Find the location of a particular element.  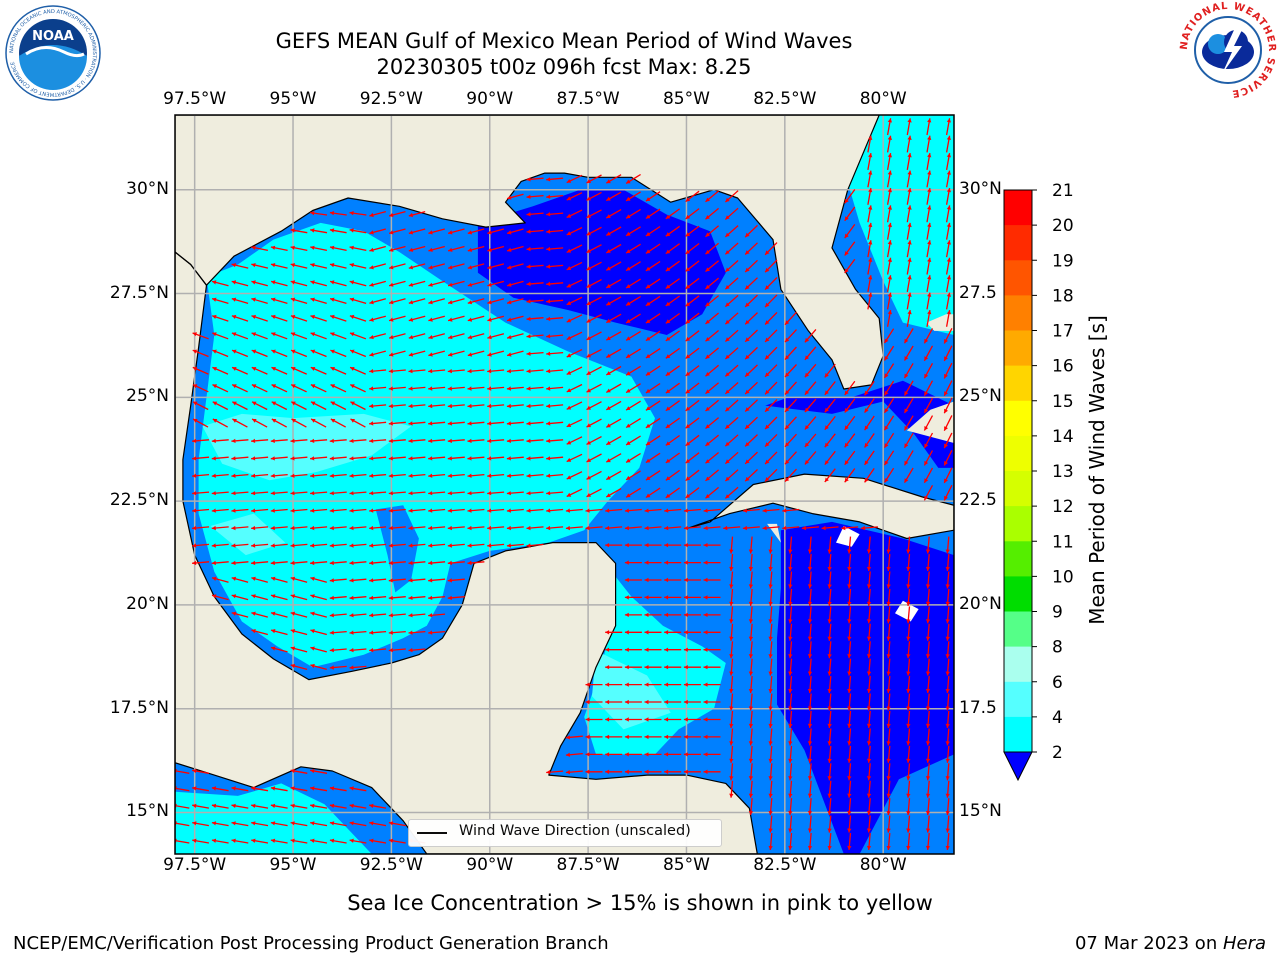

run-date-text: 07 Mar 2023 on is located at coordinates (1148, 943).